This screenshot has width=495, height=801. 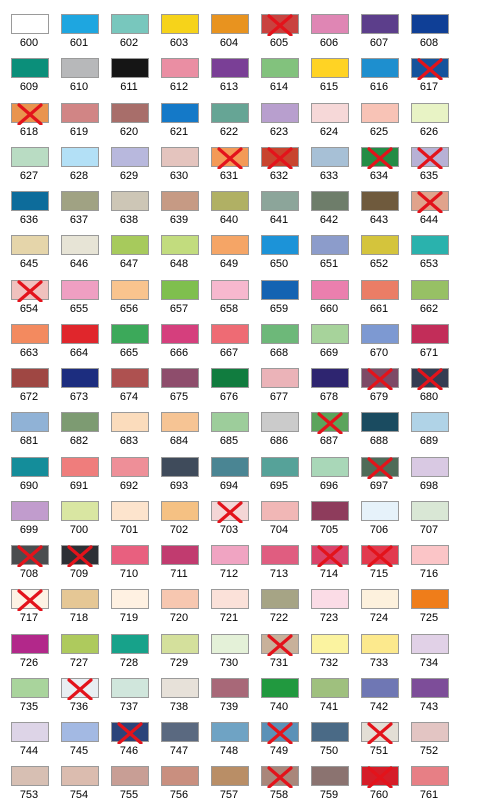 I want to click on swatch-code-label: 629, so click(x=129, y=176).